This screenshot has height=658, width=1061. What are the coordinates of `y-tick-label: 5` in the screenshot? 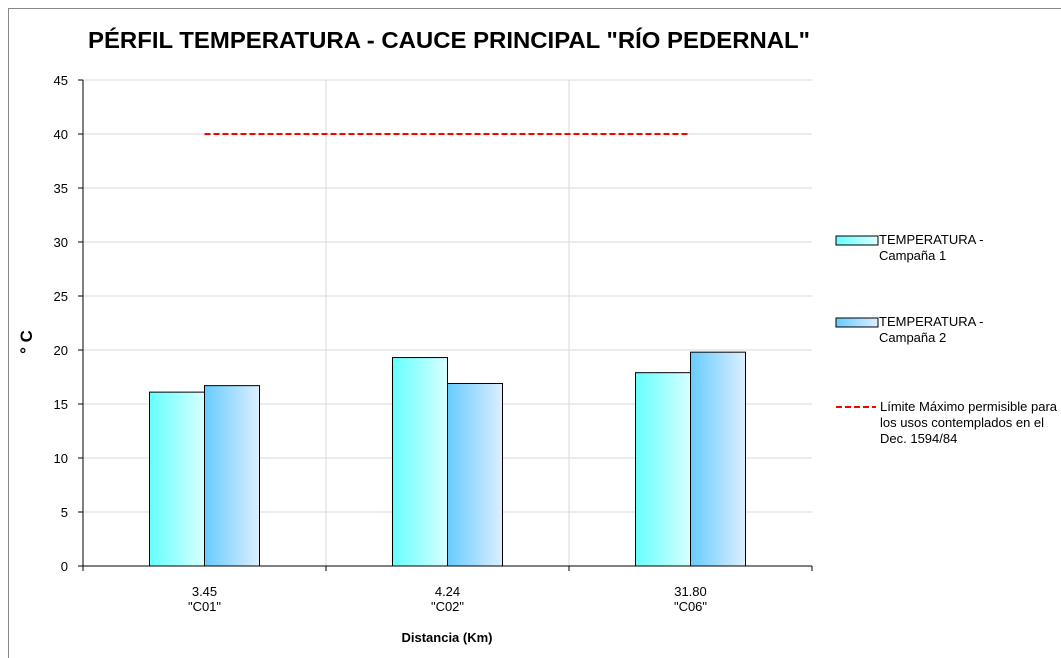 It's located at (64, 512).